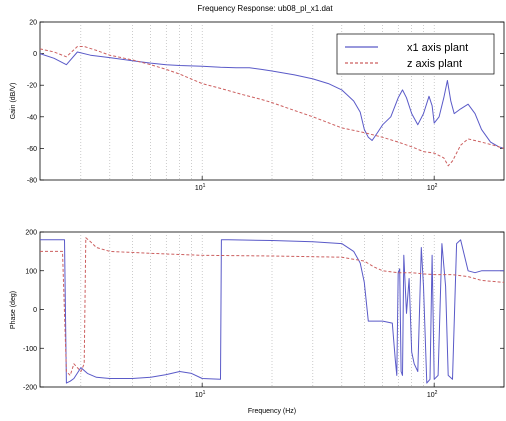  What do you see at coordinates (32, 181) in the screenshot?
I see `y-tick-label: -80` at bounding box center [32, 181].